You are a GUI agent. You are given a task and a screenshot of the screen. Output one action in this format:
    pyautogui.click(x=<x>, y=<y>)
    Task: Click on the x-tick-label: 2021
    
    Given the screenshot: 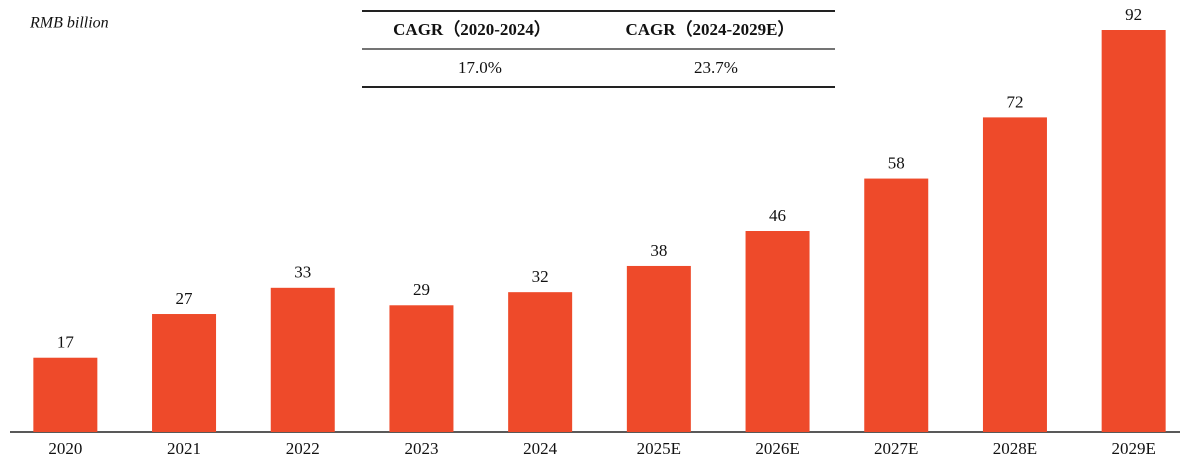 What is the action you would take?
    pyautogui.click(x=184, y=448)
    